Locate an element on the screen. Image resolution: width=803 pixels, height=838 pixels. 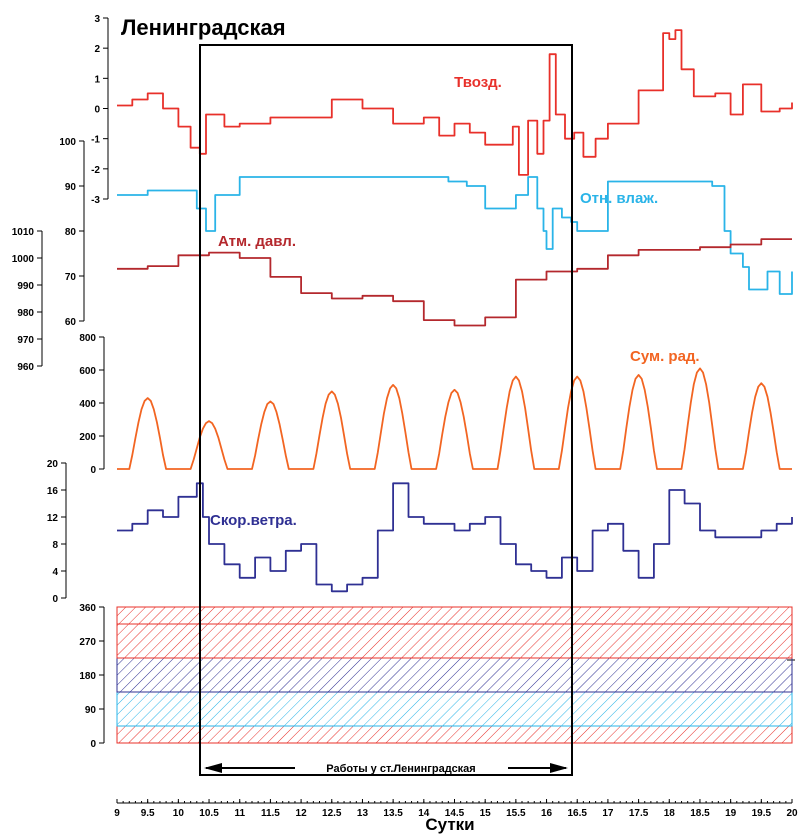
y-tick-label: 200 is located at coordinates (87, 437).